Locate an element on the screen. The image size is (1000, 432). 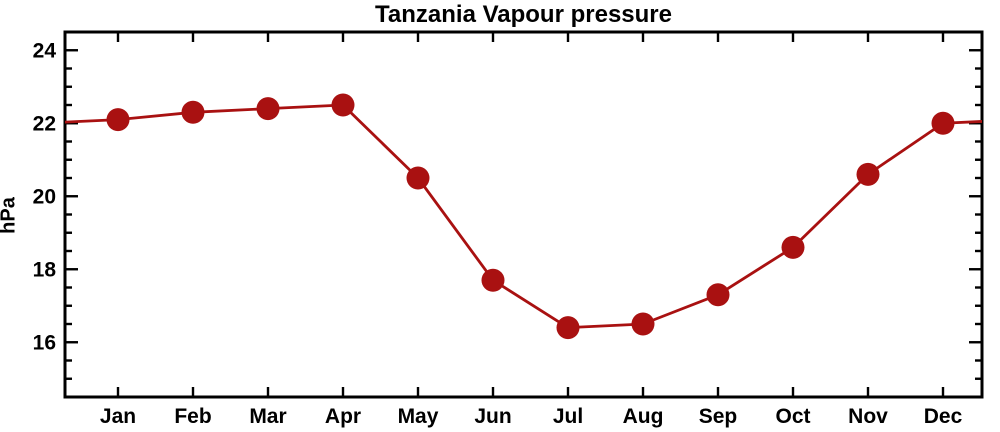
x-tick-label: Oct is located at coordinates (792, 416).